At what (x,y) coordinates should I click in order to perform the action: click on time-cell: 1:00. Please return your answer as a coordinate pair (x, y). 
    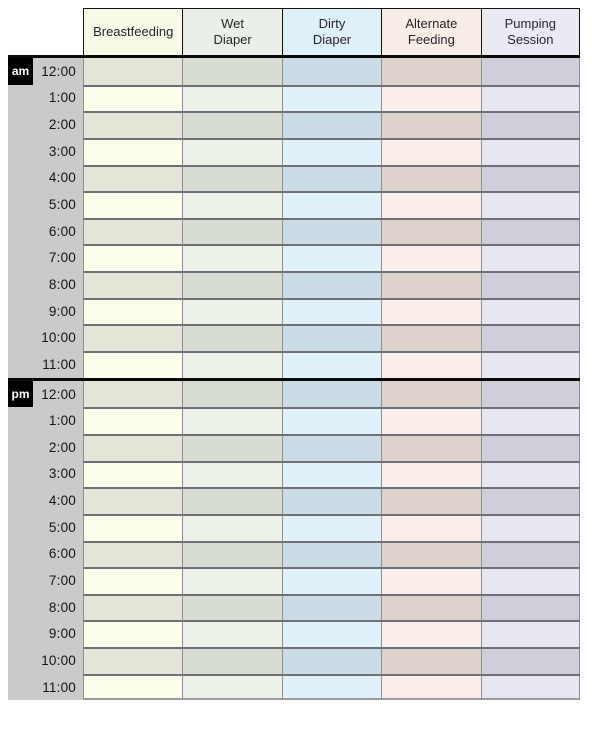
    Looking at the image, I should click on (45, 420).